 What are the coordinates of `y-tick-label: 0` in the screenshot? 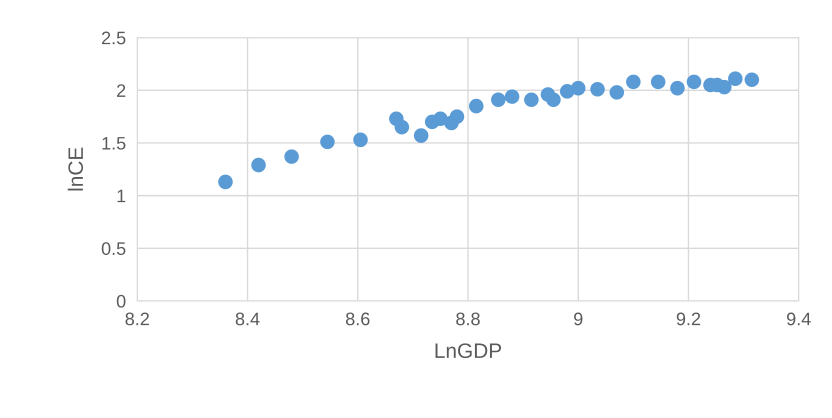 It's located at (121, 301).